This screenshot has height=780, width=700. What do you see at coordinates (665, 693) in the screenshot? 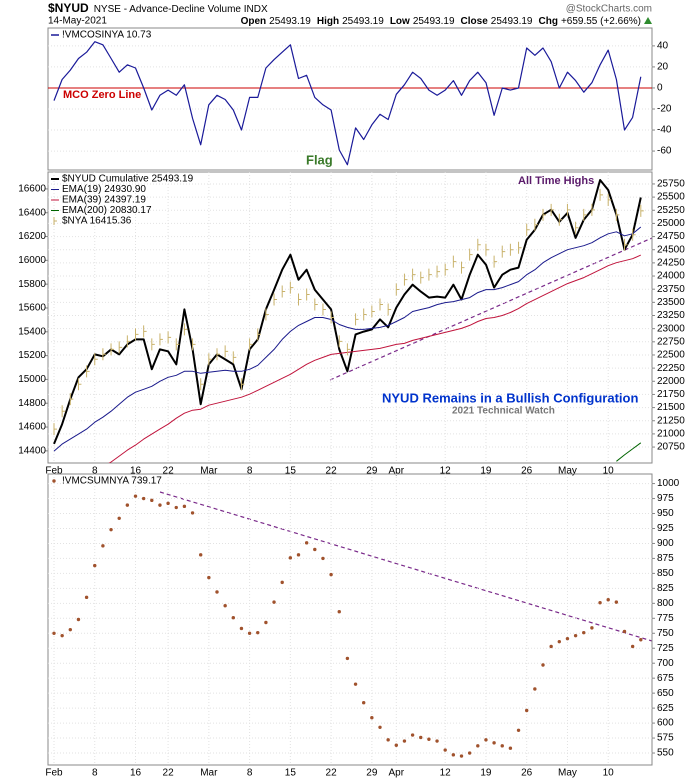
I see `y-tick-label: 650` at bounding box center [665, 693].